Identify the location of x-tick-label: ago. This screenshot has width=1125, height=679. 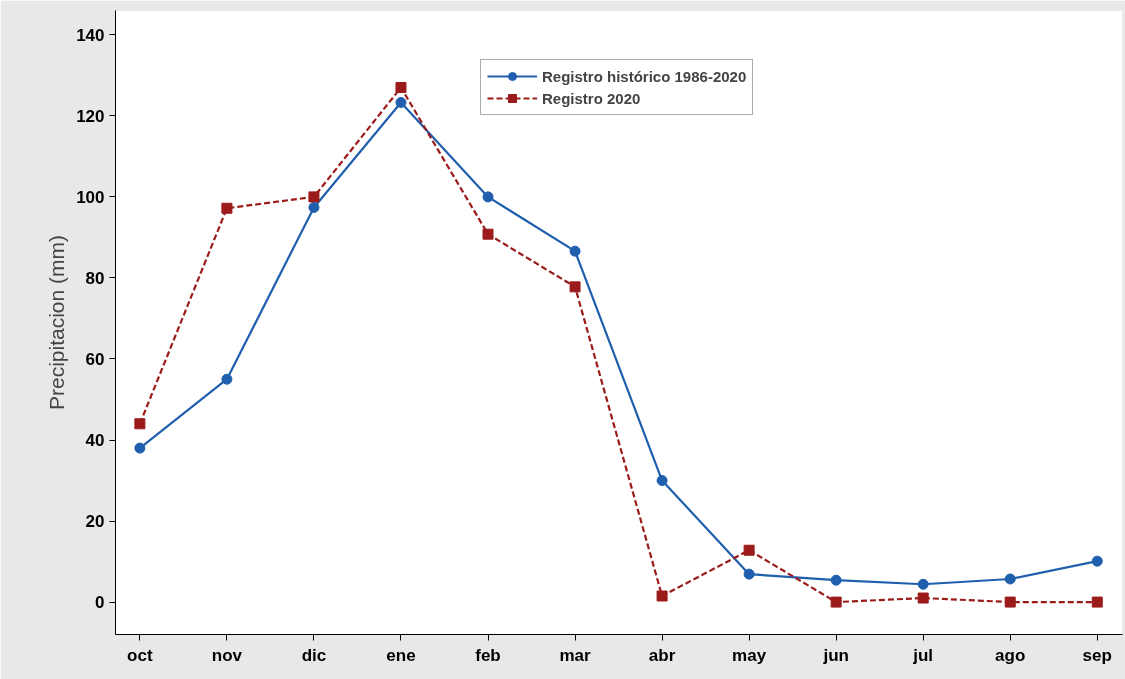
(1010, 655).